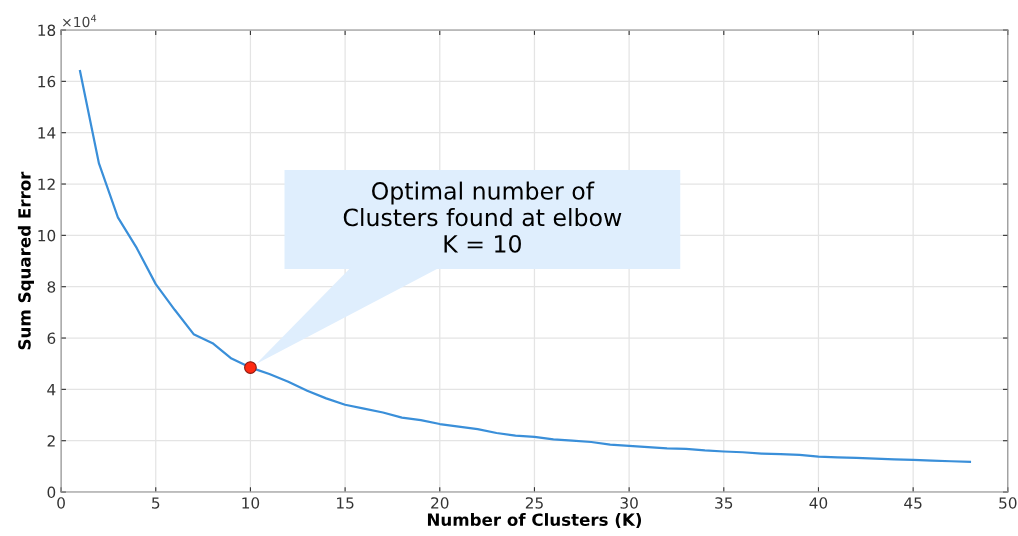 This screenshot has width=1018, height=536. I want to click on y-axis-title: Sum Squared Error, so click(25, 260).